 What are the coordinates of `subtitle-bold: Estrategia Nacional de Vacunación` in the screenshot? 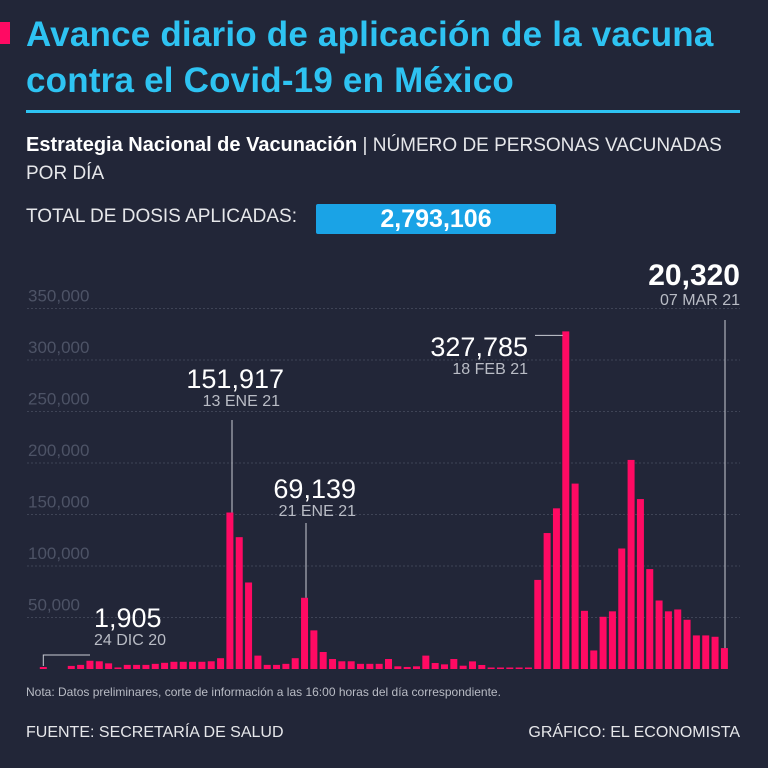 It's located at (192, 145).